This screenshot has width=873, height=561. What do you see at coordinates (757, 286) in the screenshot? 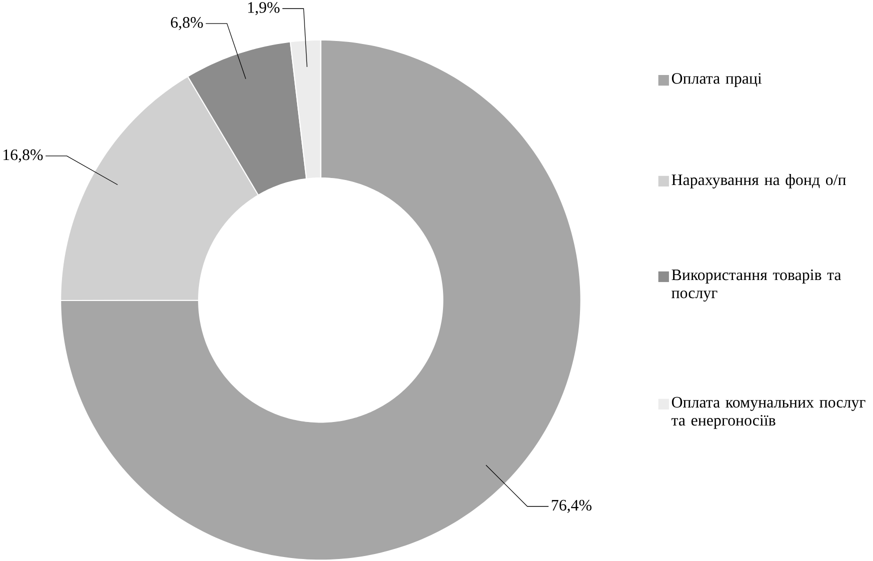
I see `legend-label: Використання товарів та послуг` at bounding box center [757, 286].